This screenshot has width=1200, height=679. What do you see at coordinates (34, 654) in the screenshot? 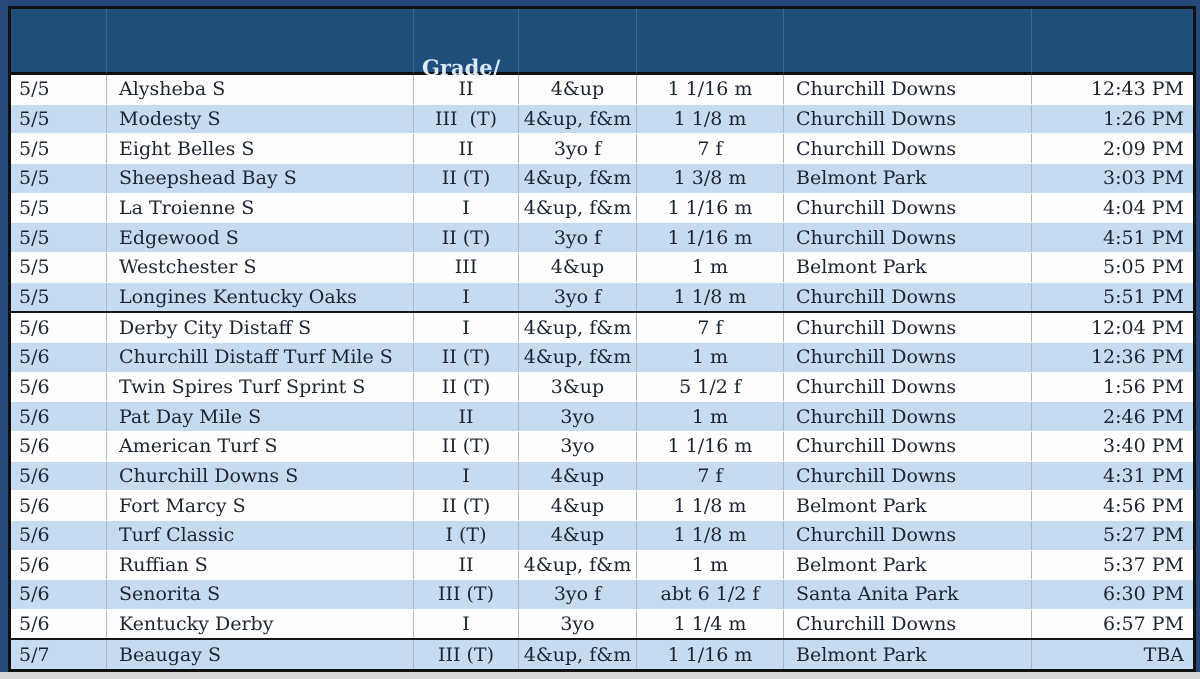
I see `cell-date: 5/7` at bounding box center [34, 654].